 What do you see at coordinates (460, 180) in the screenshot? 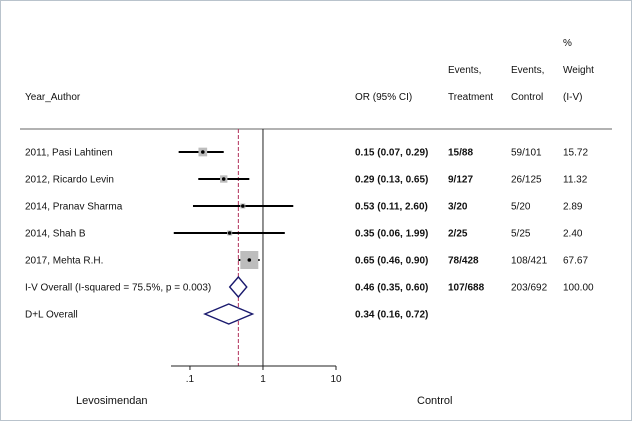
I see `events-treatment: 9/127` at bounding box center [460, 180].